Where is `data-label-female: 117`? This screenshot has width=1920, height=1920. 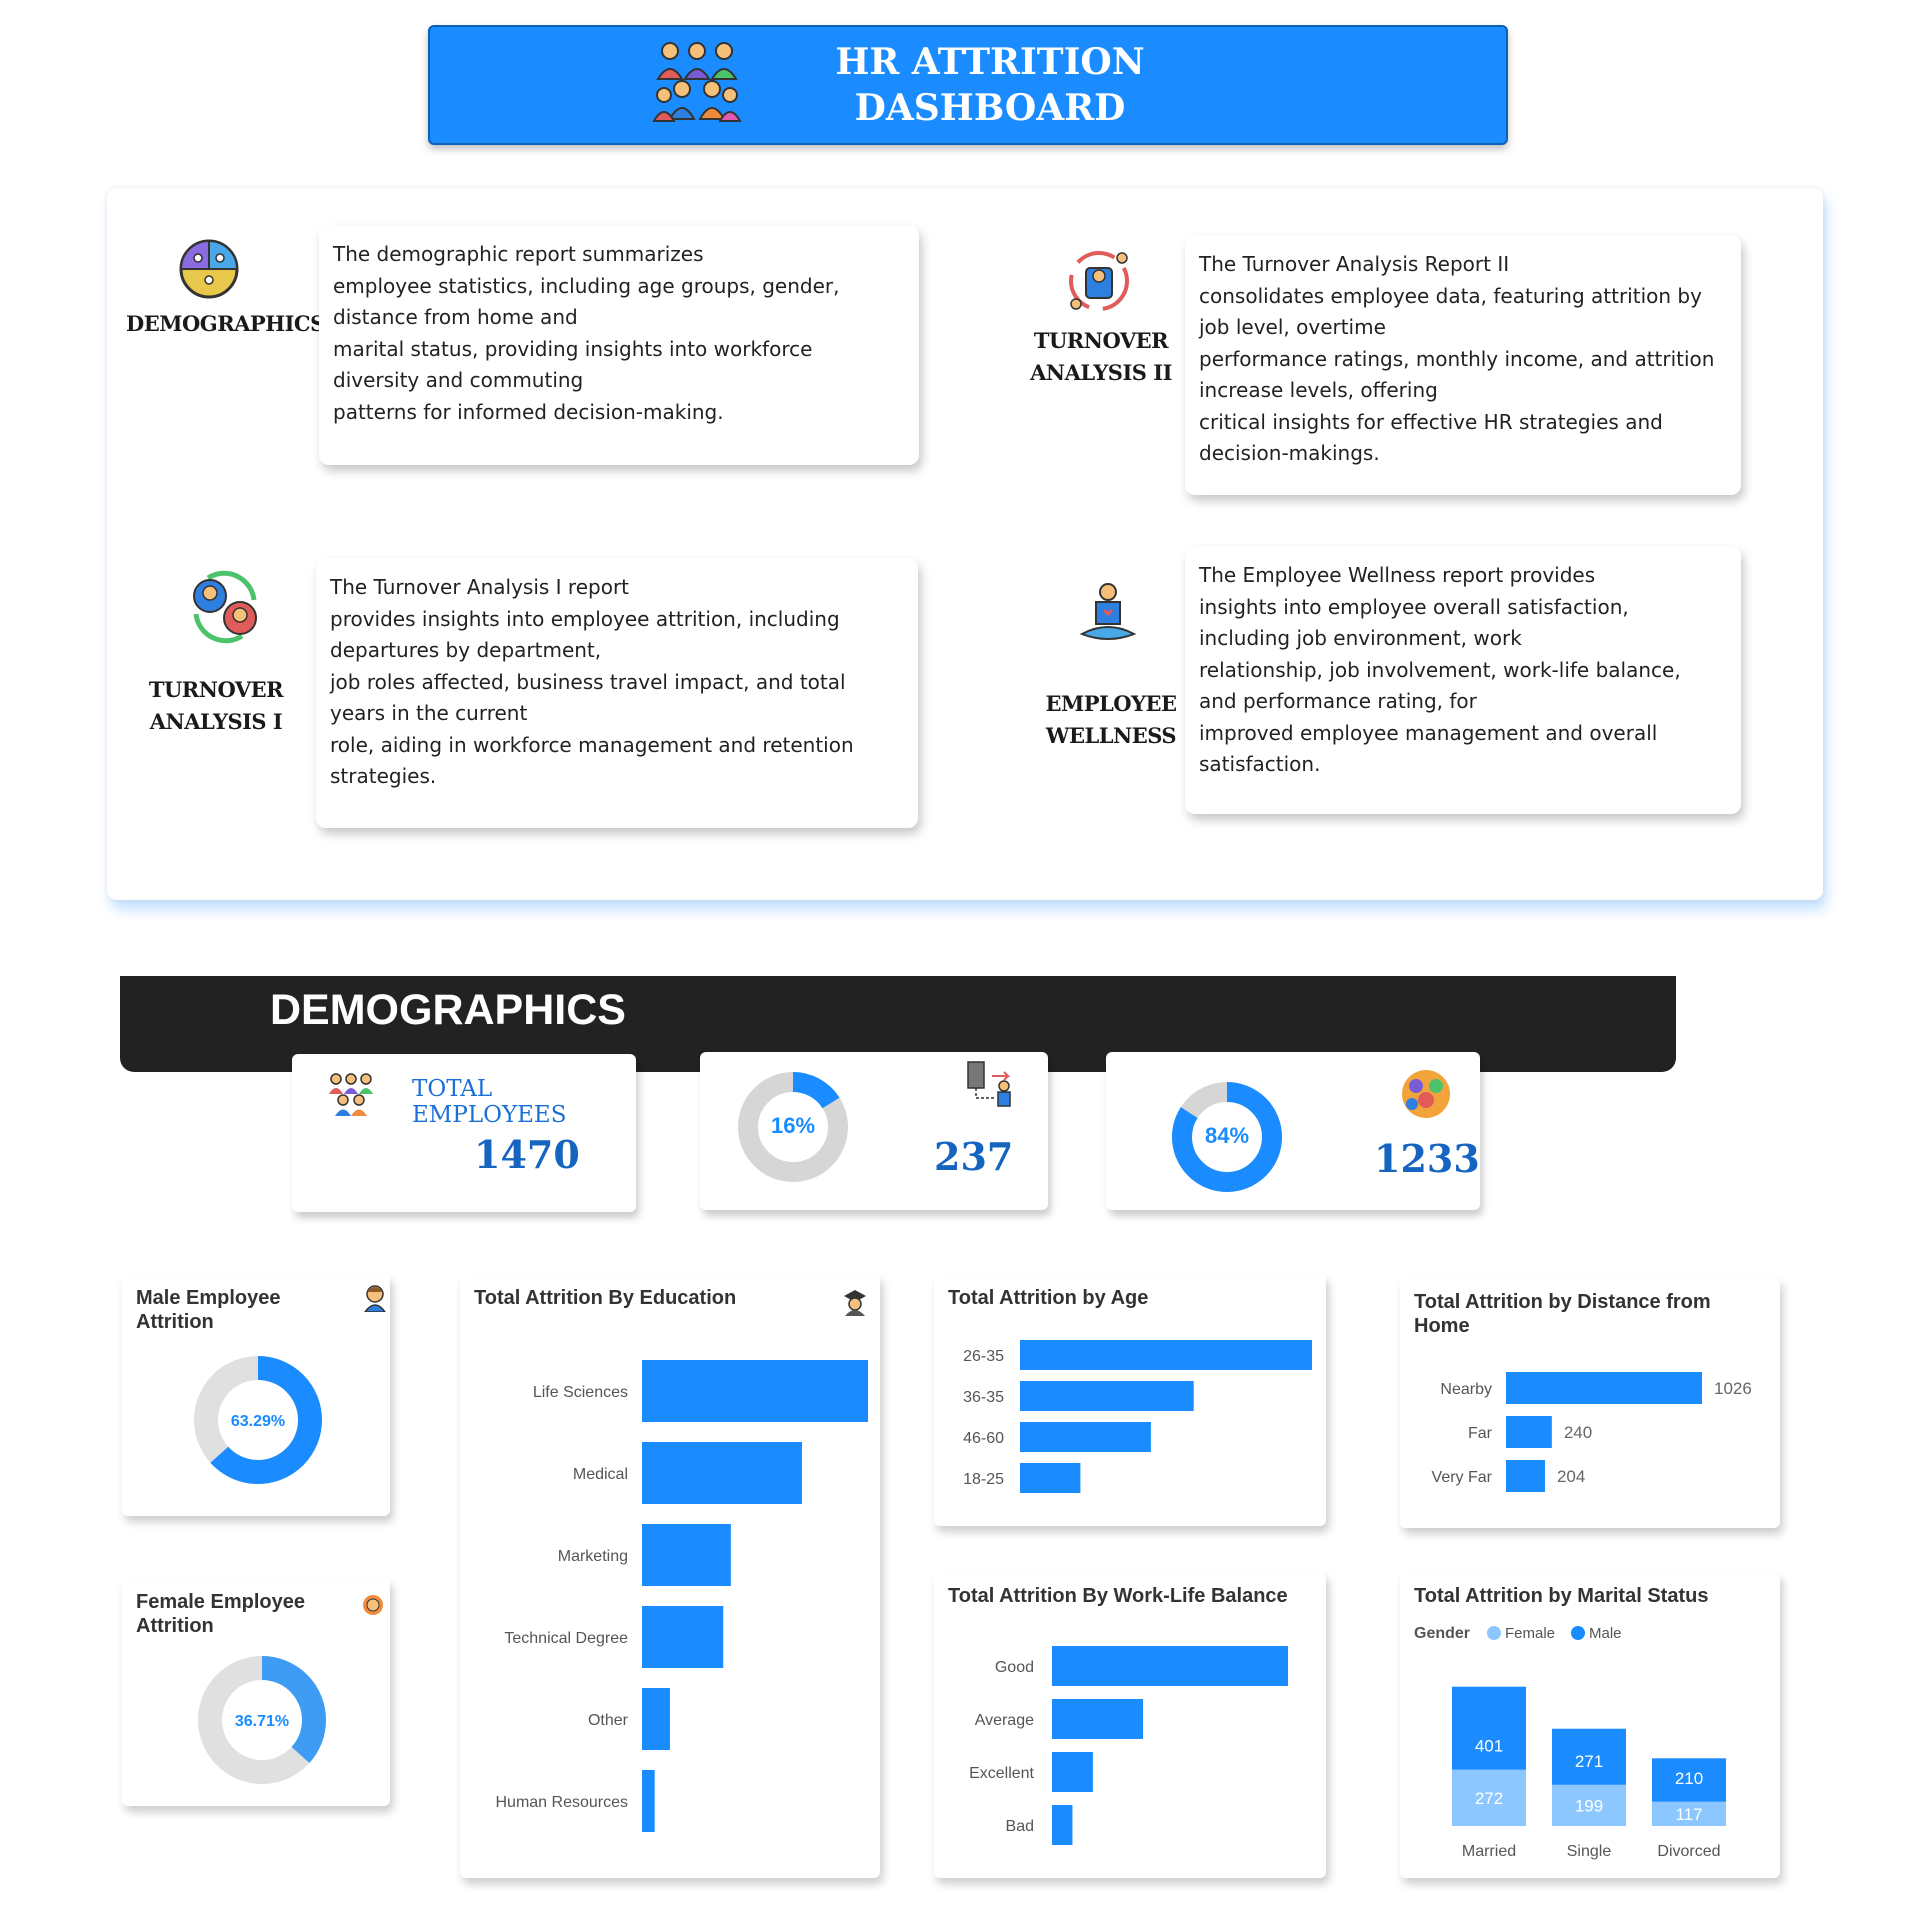 data-label-female: 117 is located at coordinates (1688, 1814).